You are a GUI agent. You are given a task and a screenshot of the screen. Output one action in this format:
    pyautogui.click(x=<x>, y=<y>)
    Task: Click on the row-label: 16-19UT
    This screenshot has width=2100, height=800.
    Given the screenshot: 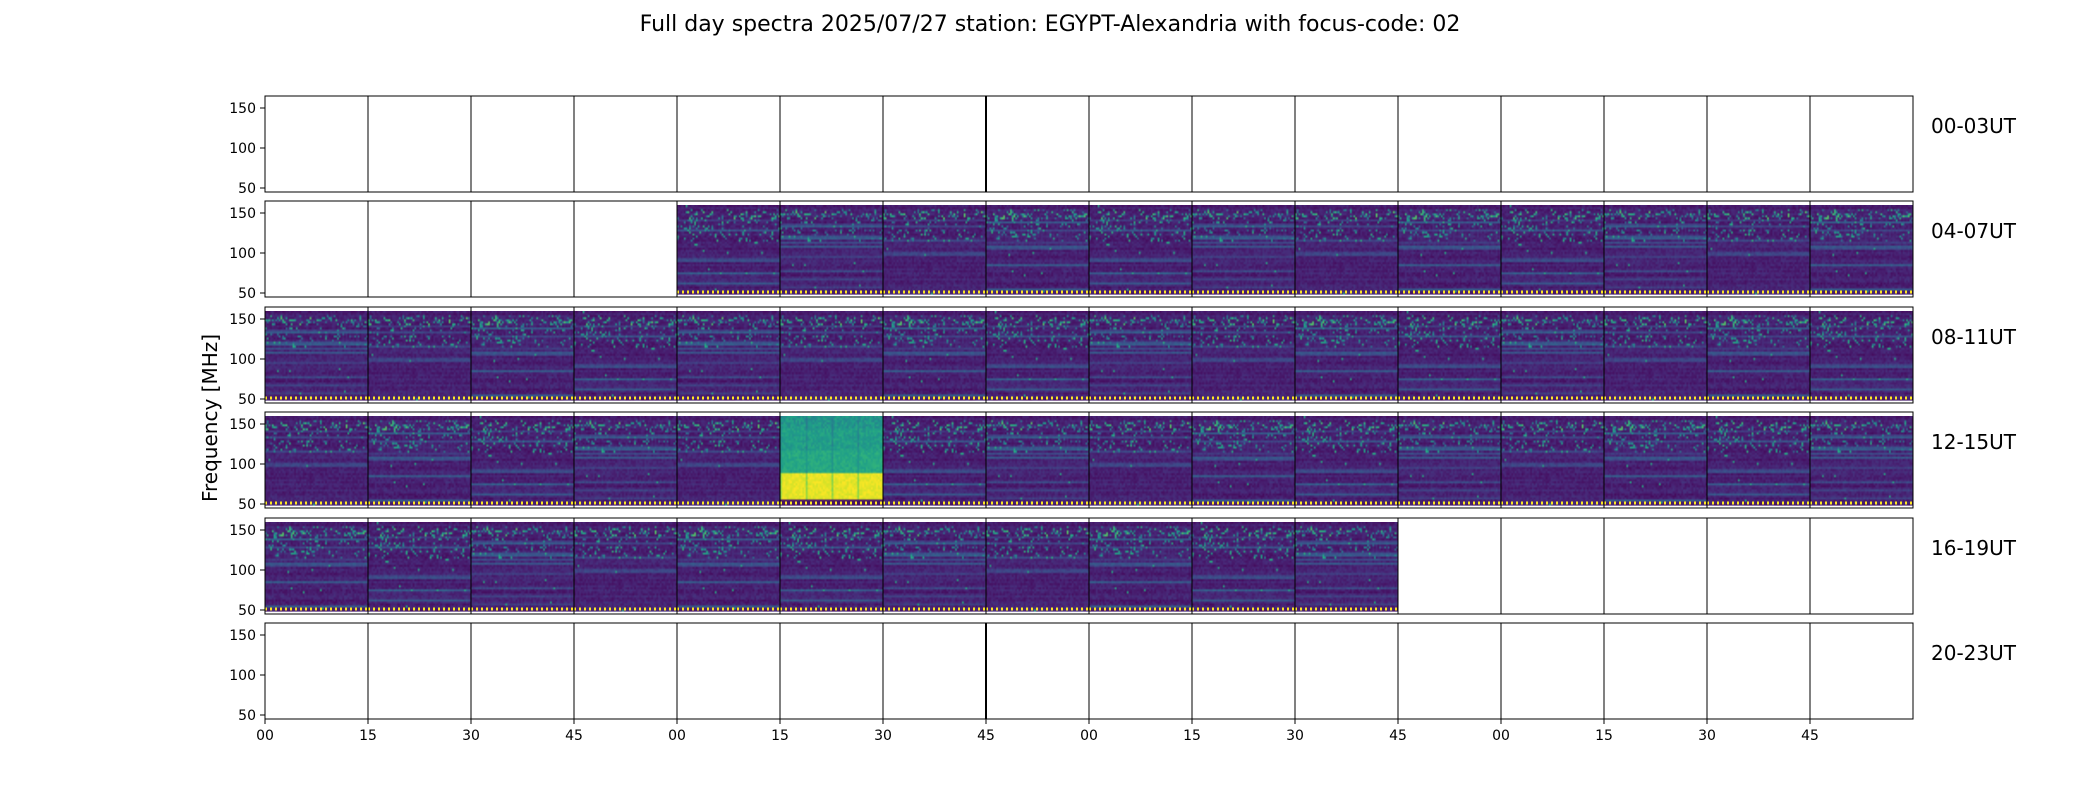 What is the action you would take?
    pyautogui.click(x=1974, y=548)
    